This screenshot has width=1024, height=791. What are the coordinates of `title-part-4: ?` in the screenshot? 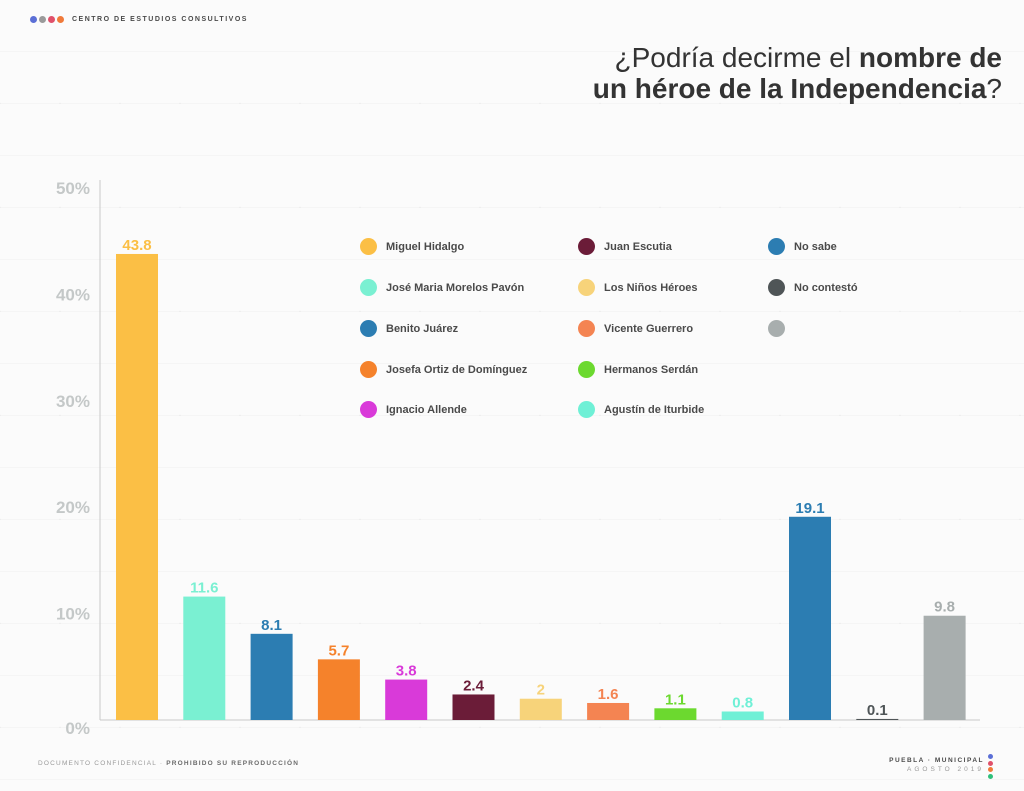 It's located at (994, 88).